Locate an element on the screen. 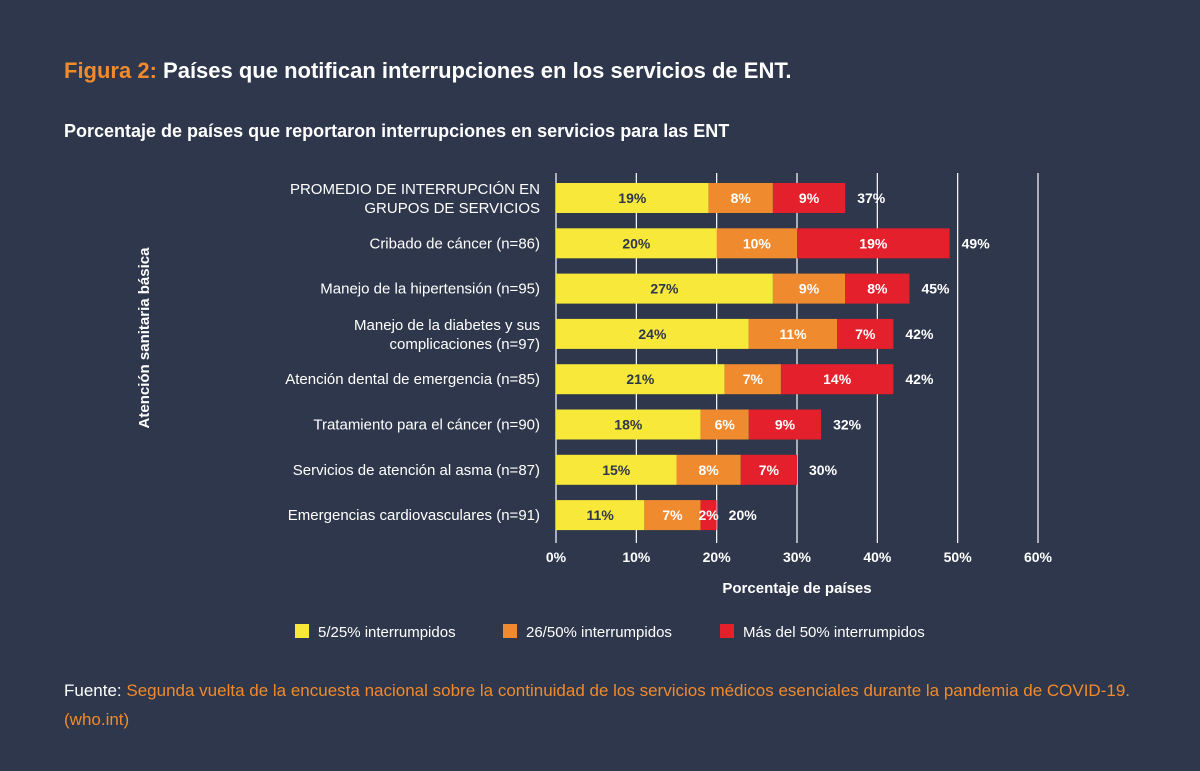 The height and width of the screenshot is (771, 1200). bar-value-label: 10% is located at coordinates (757, 243).